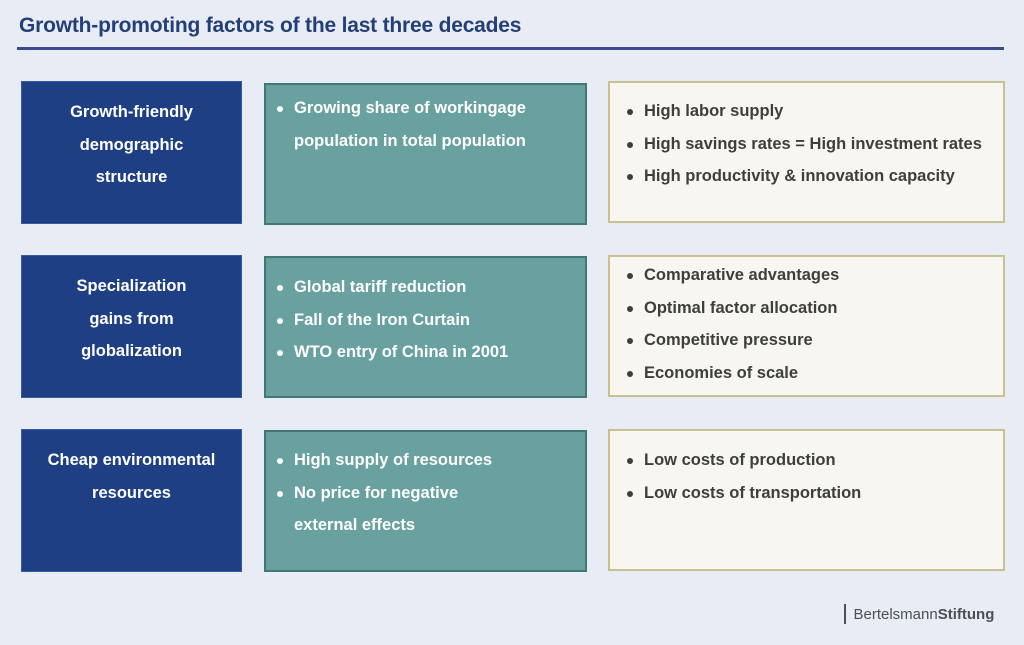 The width and height of the screenshot is (1024, 645). I want to click on effect-item: Optimal factor allocation, so click(814, 308).